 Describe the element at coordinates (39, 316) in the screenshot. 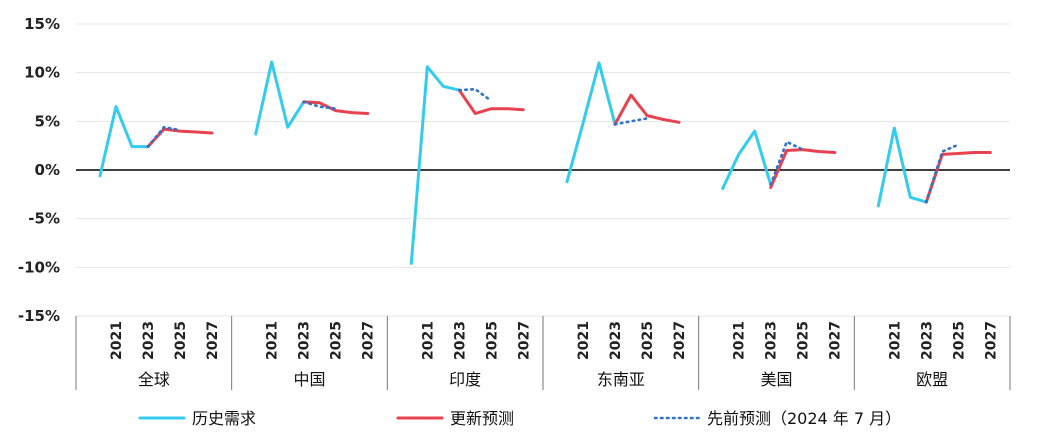

I see `y-tick-label: -15%` at that location.